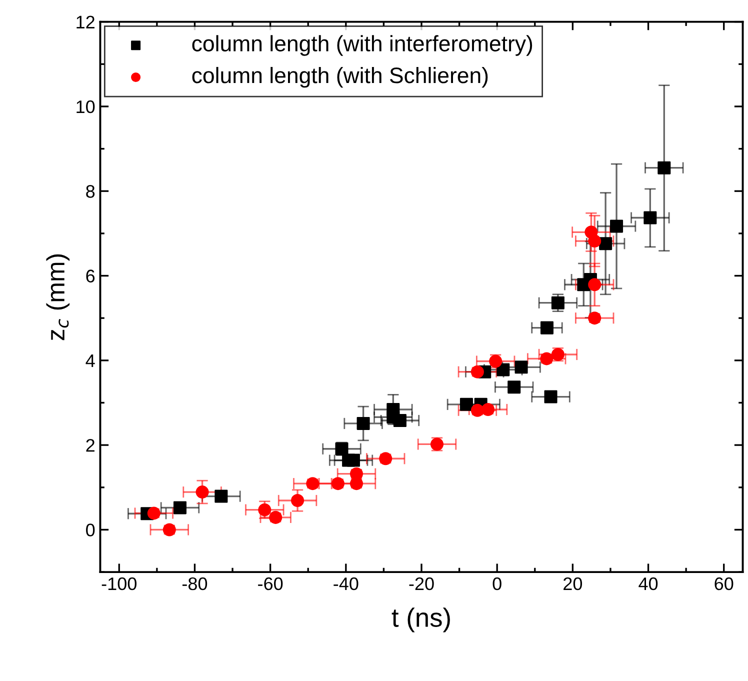  Describe the element at coordinates (90, 360) in the screenshot. I see `y-tick-label: 4` at that location.